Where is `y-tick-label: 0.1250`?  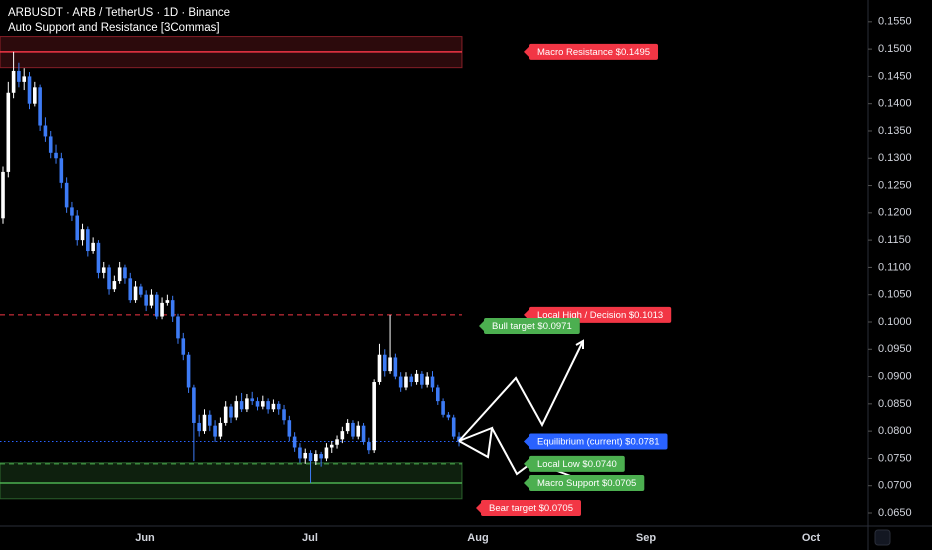
y-tick-label: 0.1250 is located at coordinates (895, 185).